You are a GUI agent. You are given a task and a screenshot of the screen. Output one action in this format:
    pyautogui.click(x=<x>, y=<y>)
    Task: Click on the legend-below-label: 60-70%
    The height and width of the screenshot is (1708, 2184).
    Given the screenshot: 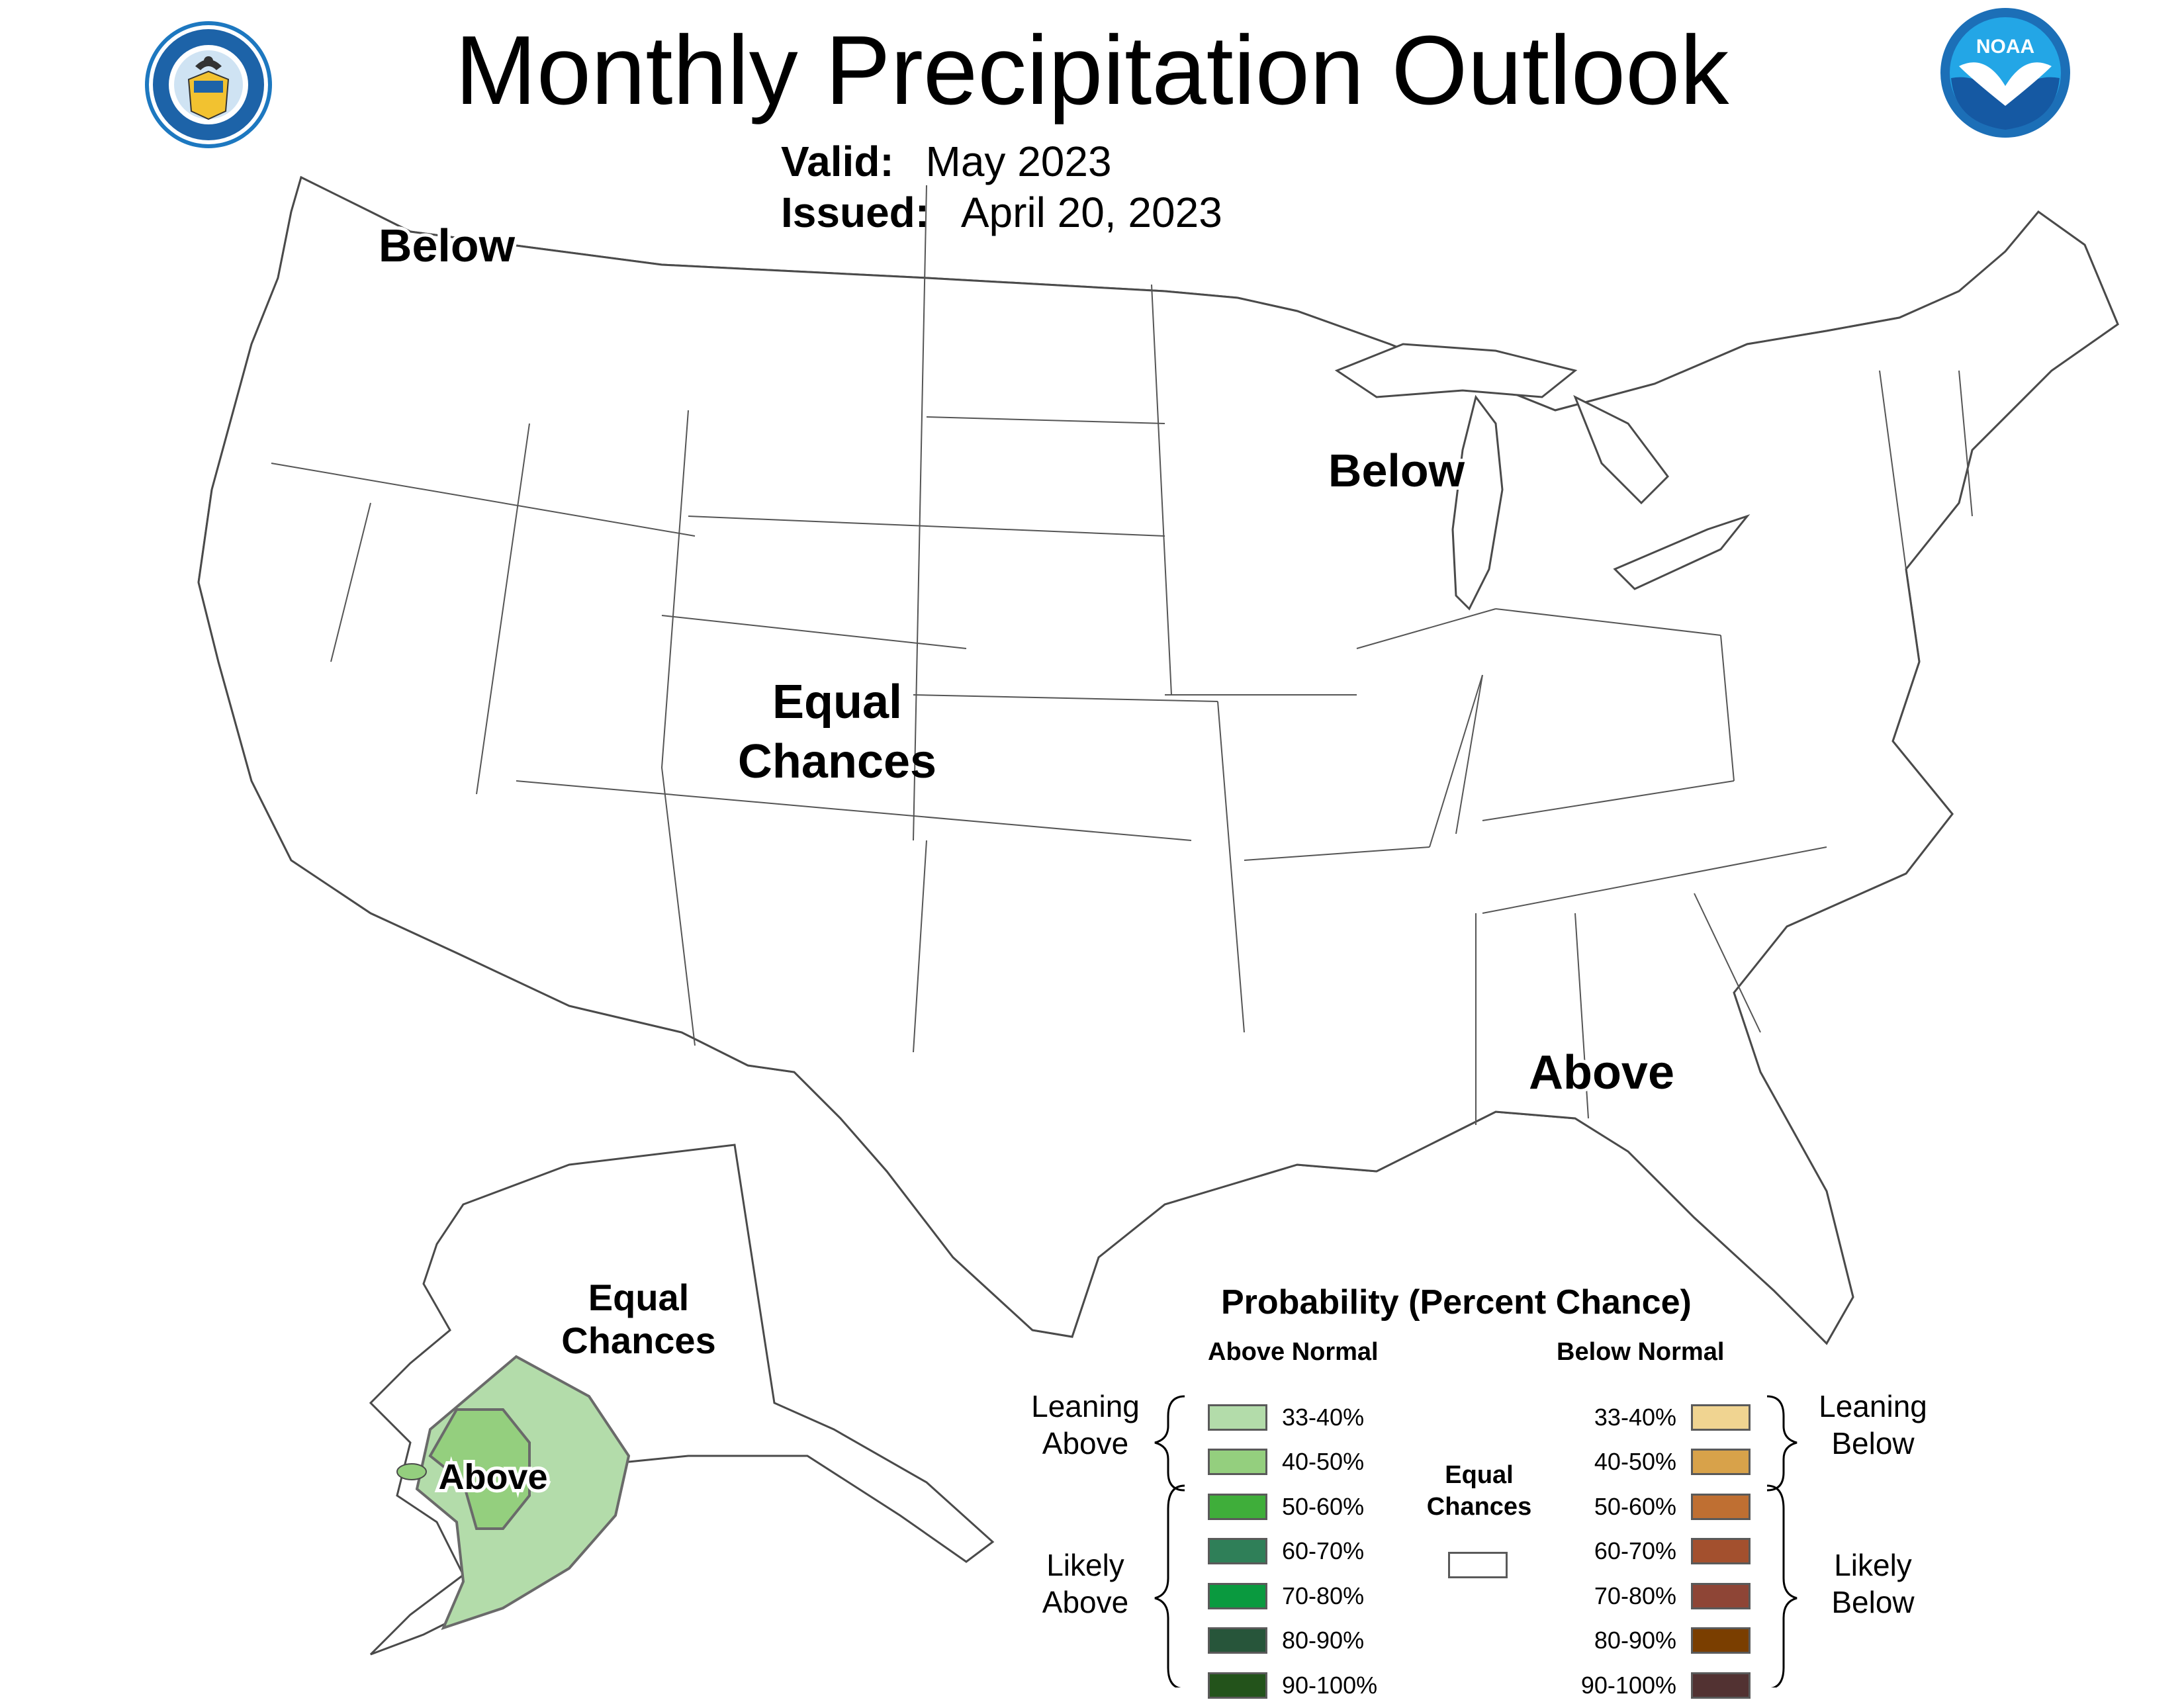 What is the action you would take?
    pyautogui.click(x=1635, y=1551)
    